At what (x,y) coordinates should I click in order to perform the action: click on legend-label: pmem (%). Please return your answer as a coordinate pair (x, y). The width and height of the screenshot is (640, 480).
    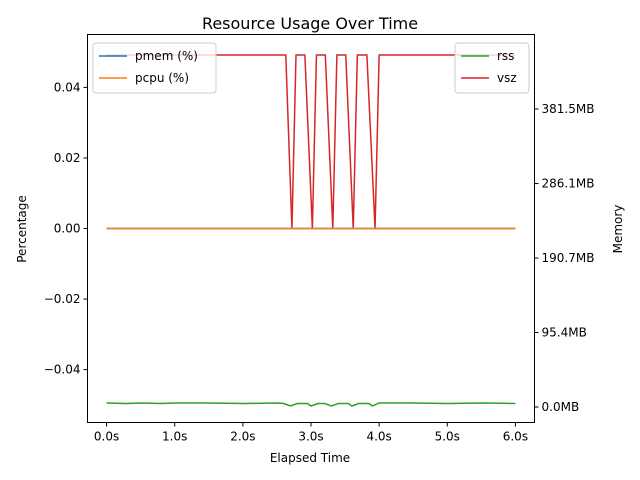
    Looking at the image, I should click on (166, 56).